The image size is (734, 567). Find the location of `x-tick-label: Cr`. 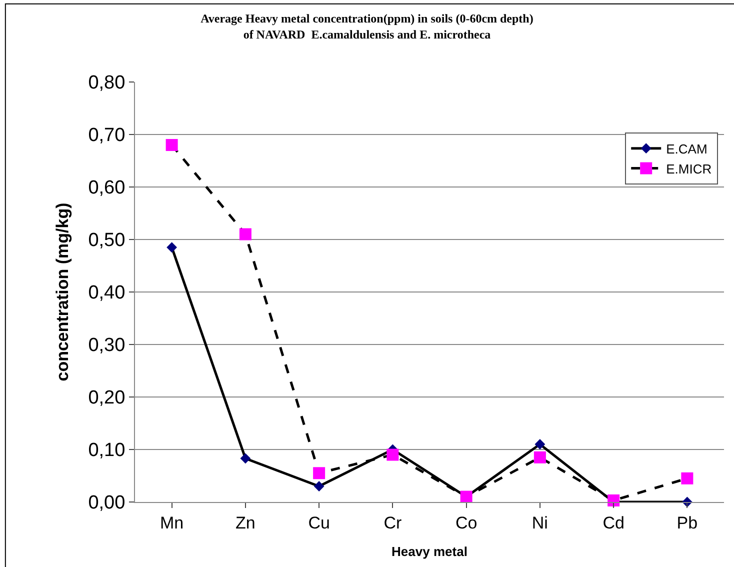

x-tick-label: Cr is located at coordinates (393, 522).